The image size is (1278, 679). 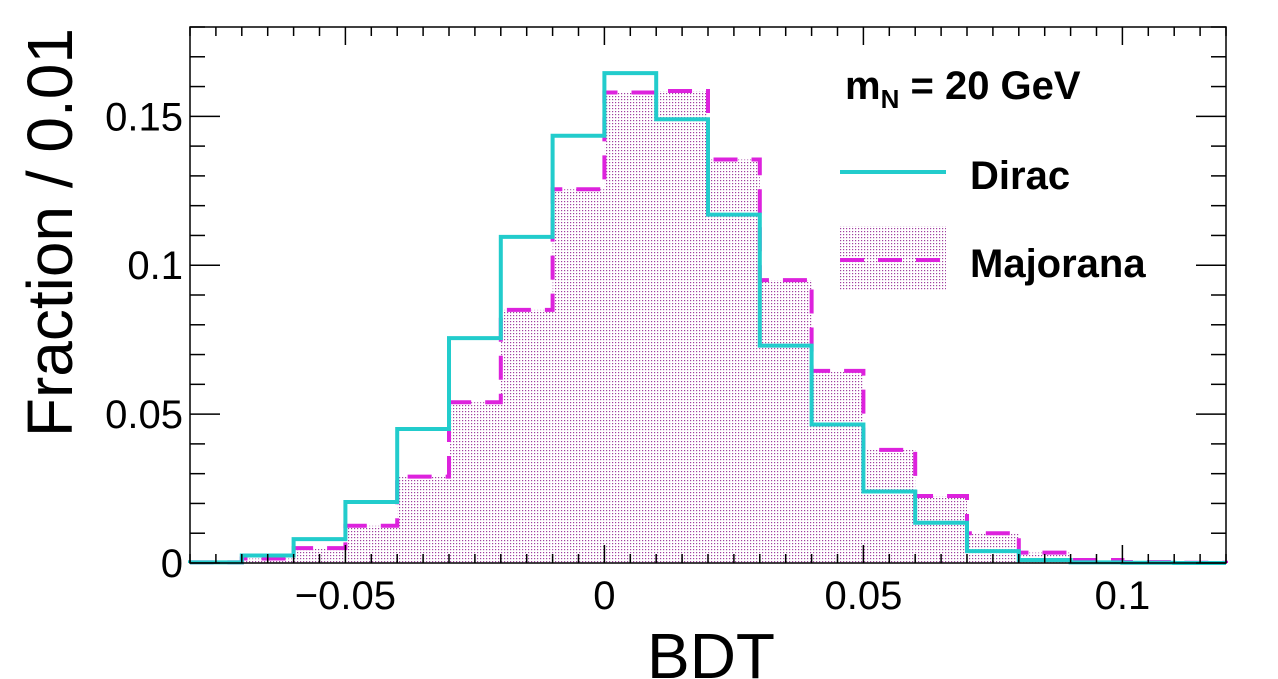 What do you see at coordinates (1020, 176) in the screenshot?
I see `legend-dirac-label: Dirac` at bounding box center [1020, 176].